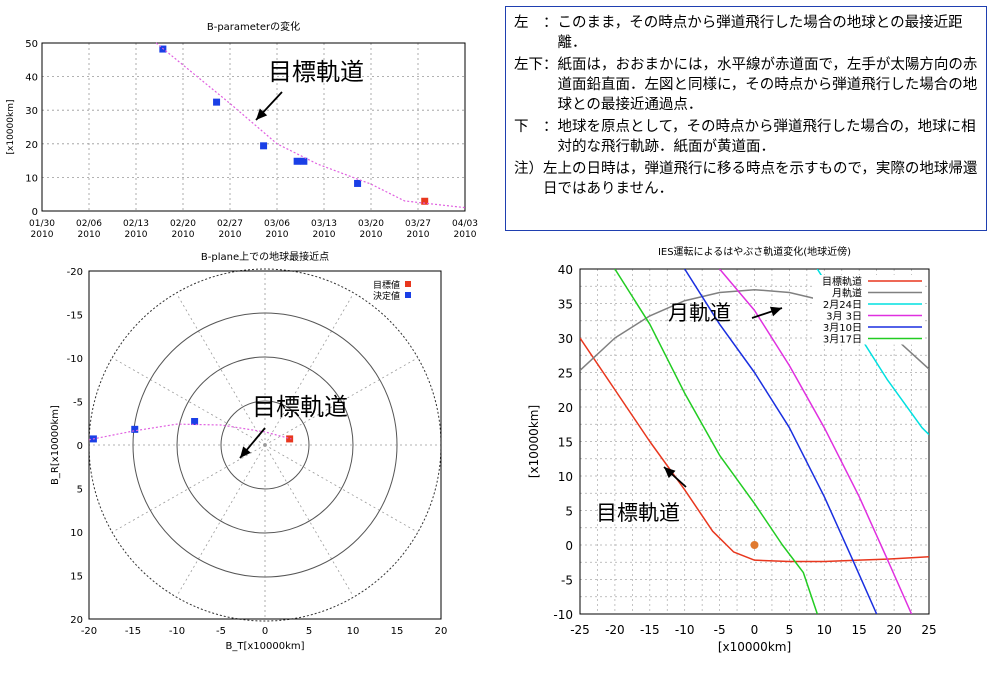  What do you see at coordinates (699, 313) in the screenshot?
I see `chart3-moon-annotation: 月軌道` at bounding box center [699, 313].